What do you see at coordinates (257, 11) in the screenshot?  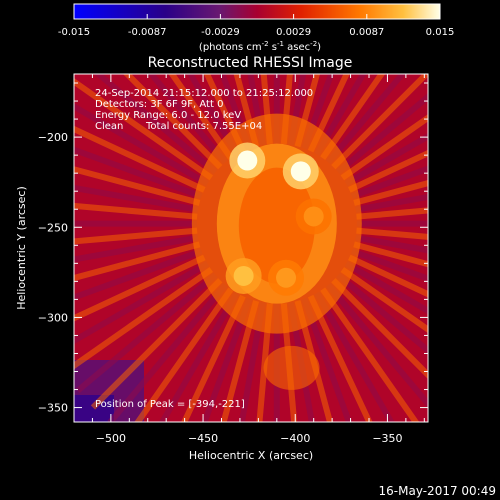 I see `colorbar` at bounding box center [257, 11].